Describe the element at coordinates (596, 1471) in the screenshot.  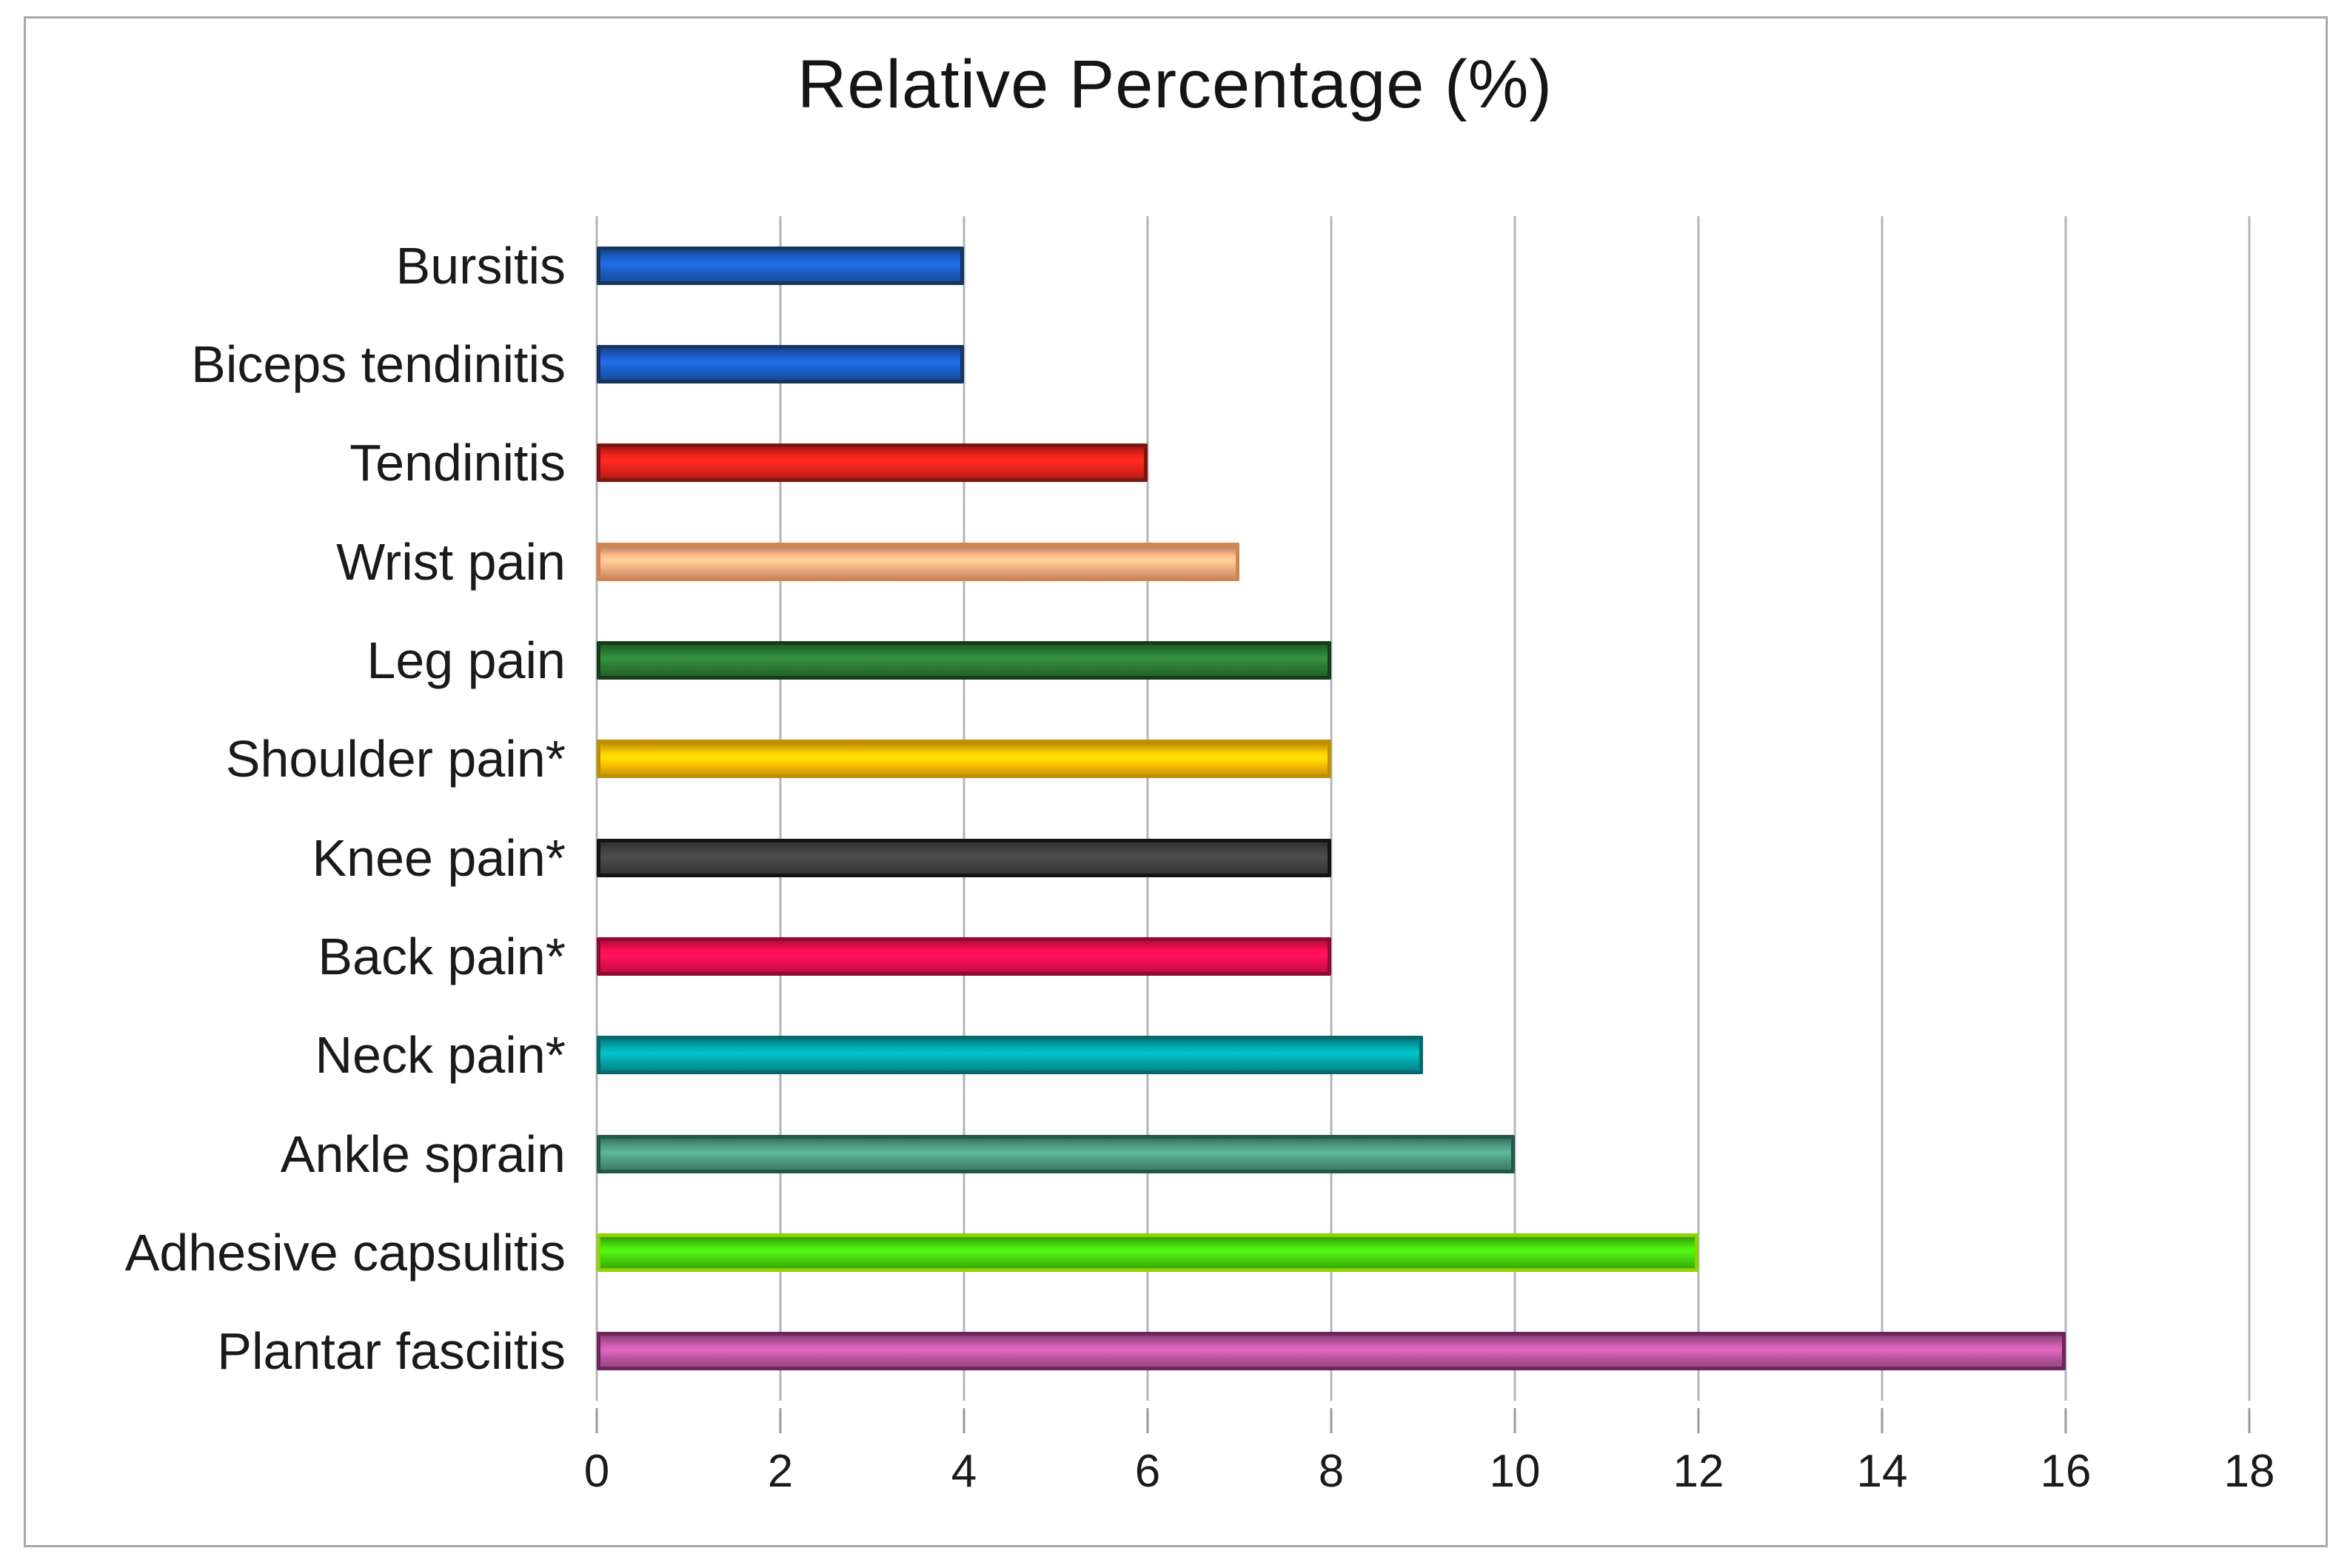
I see `x-tick-label: 0` at that location.